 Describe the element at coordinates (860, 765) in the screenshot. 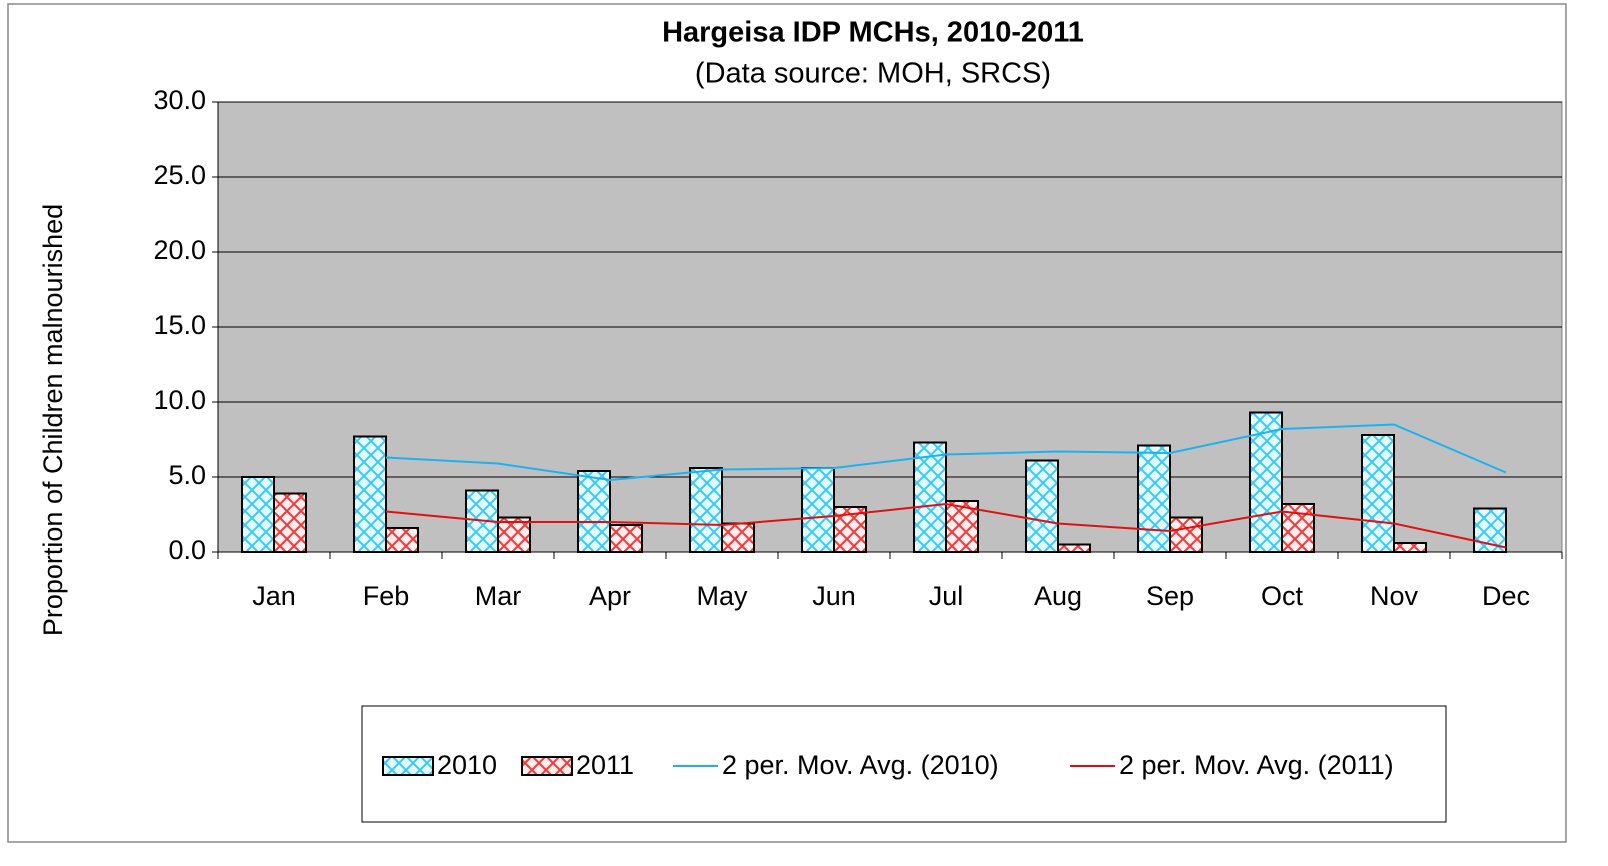

I see `legend-label: 2 per. Mov. Avg. (2010)` at that location.